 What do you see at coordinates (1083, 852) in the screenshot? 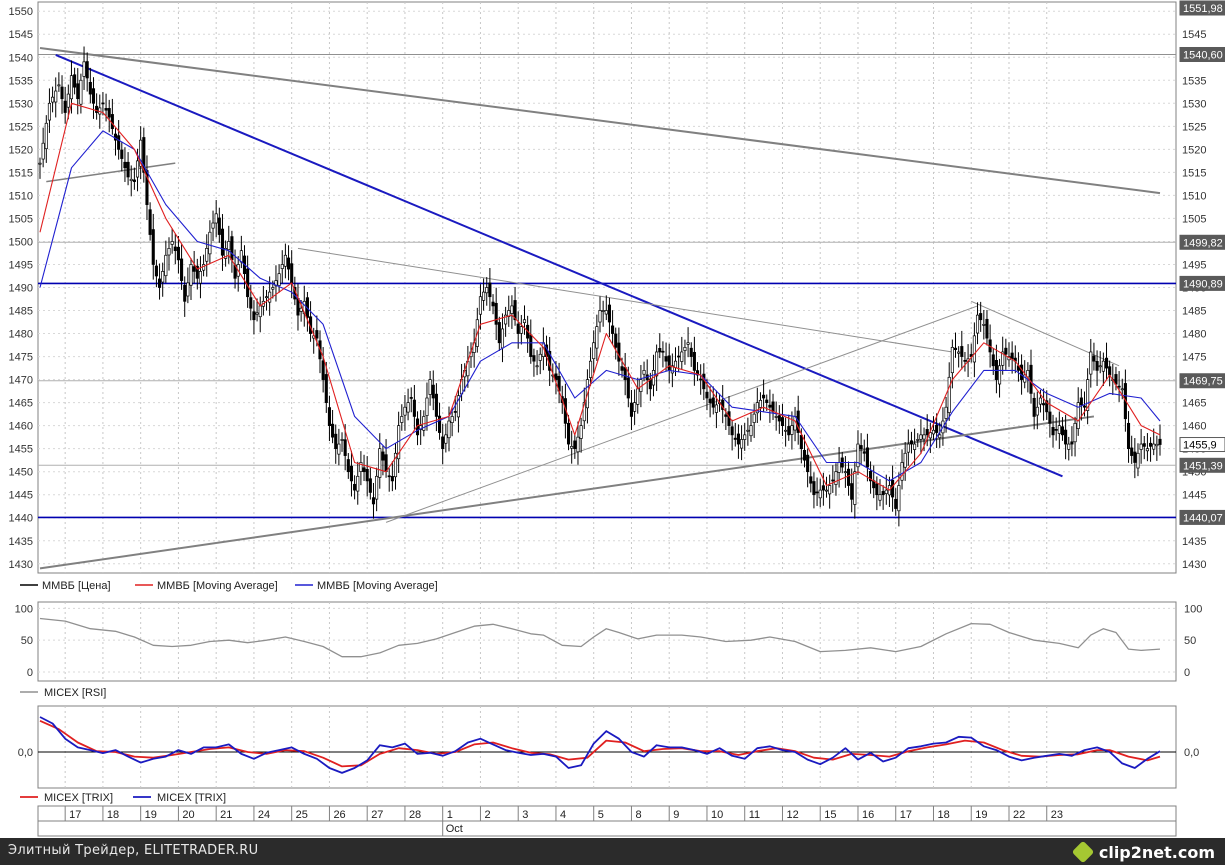
I see `clip2net-logo-icon` at bounding box center [1083, 852].